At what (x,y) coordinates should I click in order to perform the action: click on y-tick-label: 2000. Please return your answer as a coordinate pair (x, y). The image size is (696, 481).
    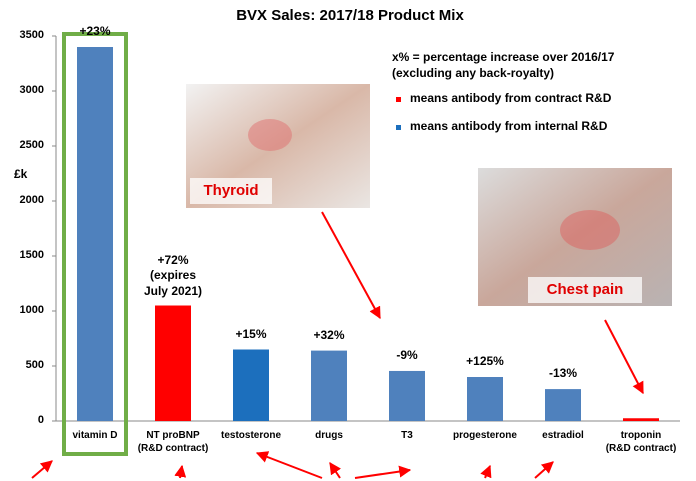
    Looking at the image, I should click on (31, 200).